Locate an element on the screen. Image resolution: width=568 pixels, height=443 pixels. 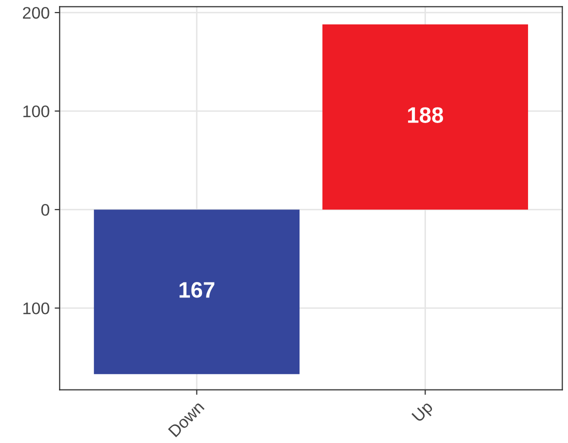
y-tick-label: 0 is located at coordinates (45, 210).